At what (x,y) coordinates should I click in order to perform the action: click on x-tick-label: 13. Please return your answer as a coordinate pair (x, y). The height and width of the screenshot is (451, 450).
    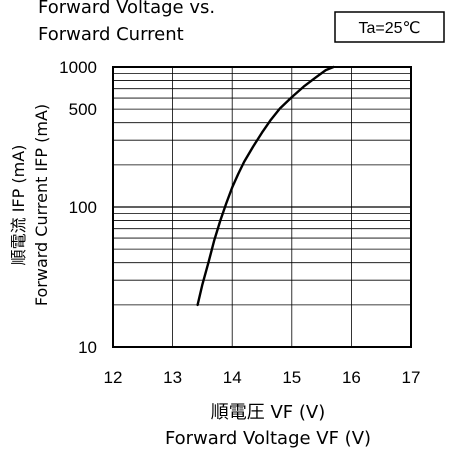
    Looking at the image, I should click on (172, 377).